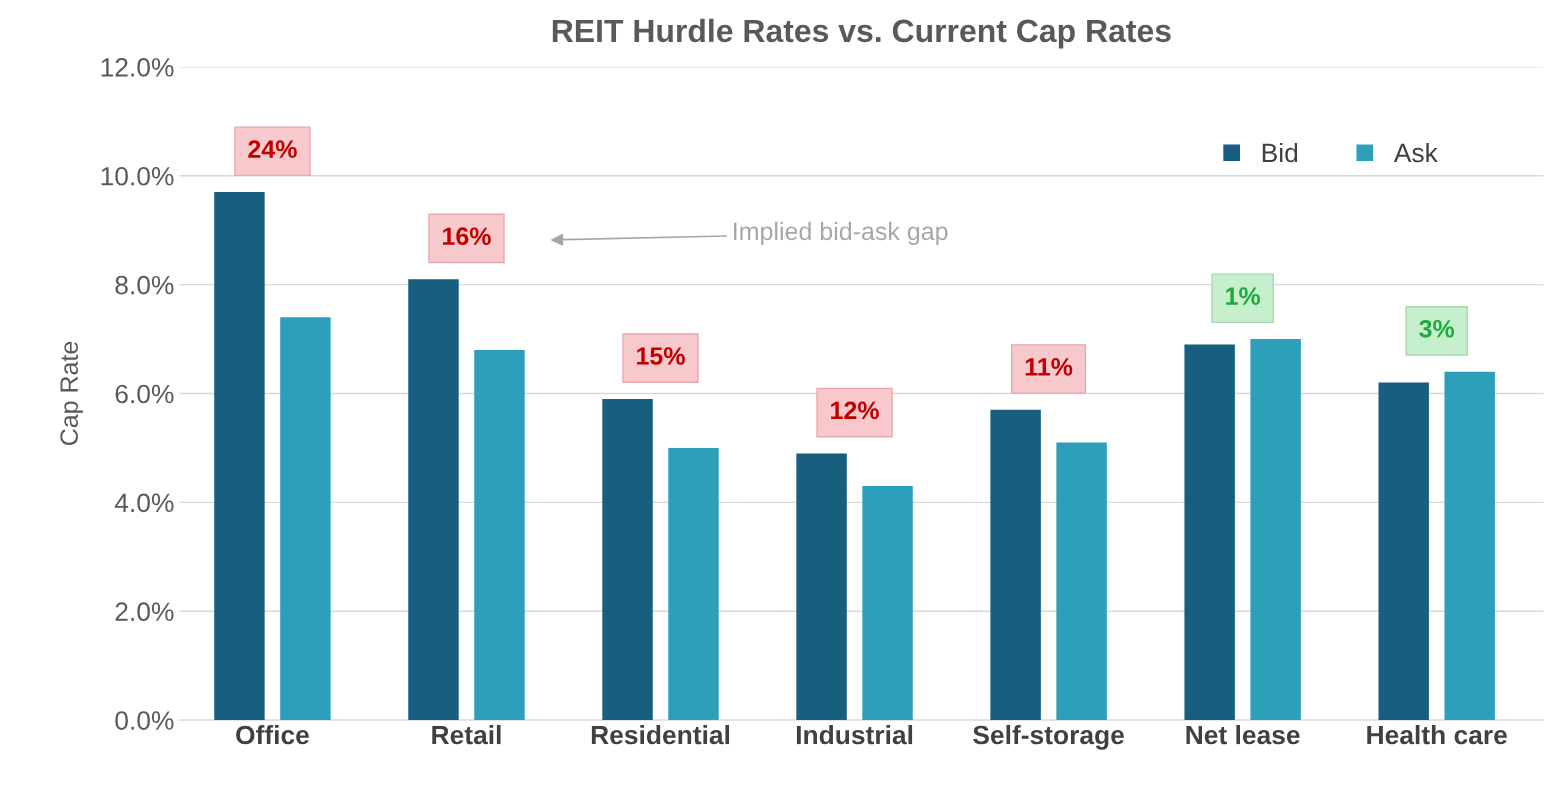 The height and width of the screenshot is (787, 1559). Describe the element at coordinates (144, 503) in the screenshot. I see `y-tick-label: 4.0%` at that location.